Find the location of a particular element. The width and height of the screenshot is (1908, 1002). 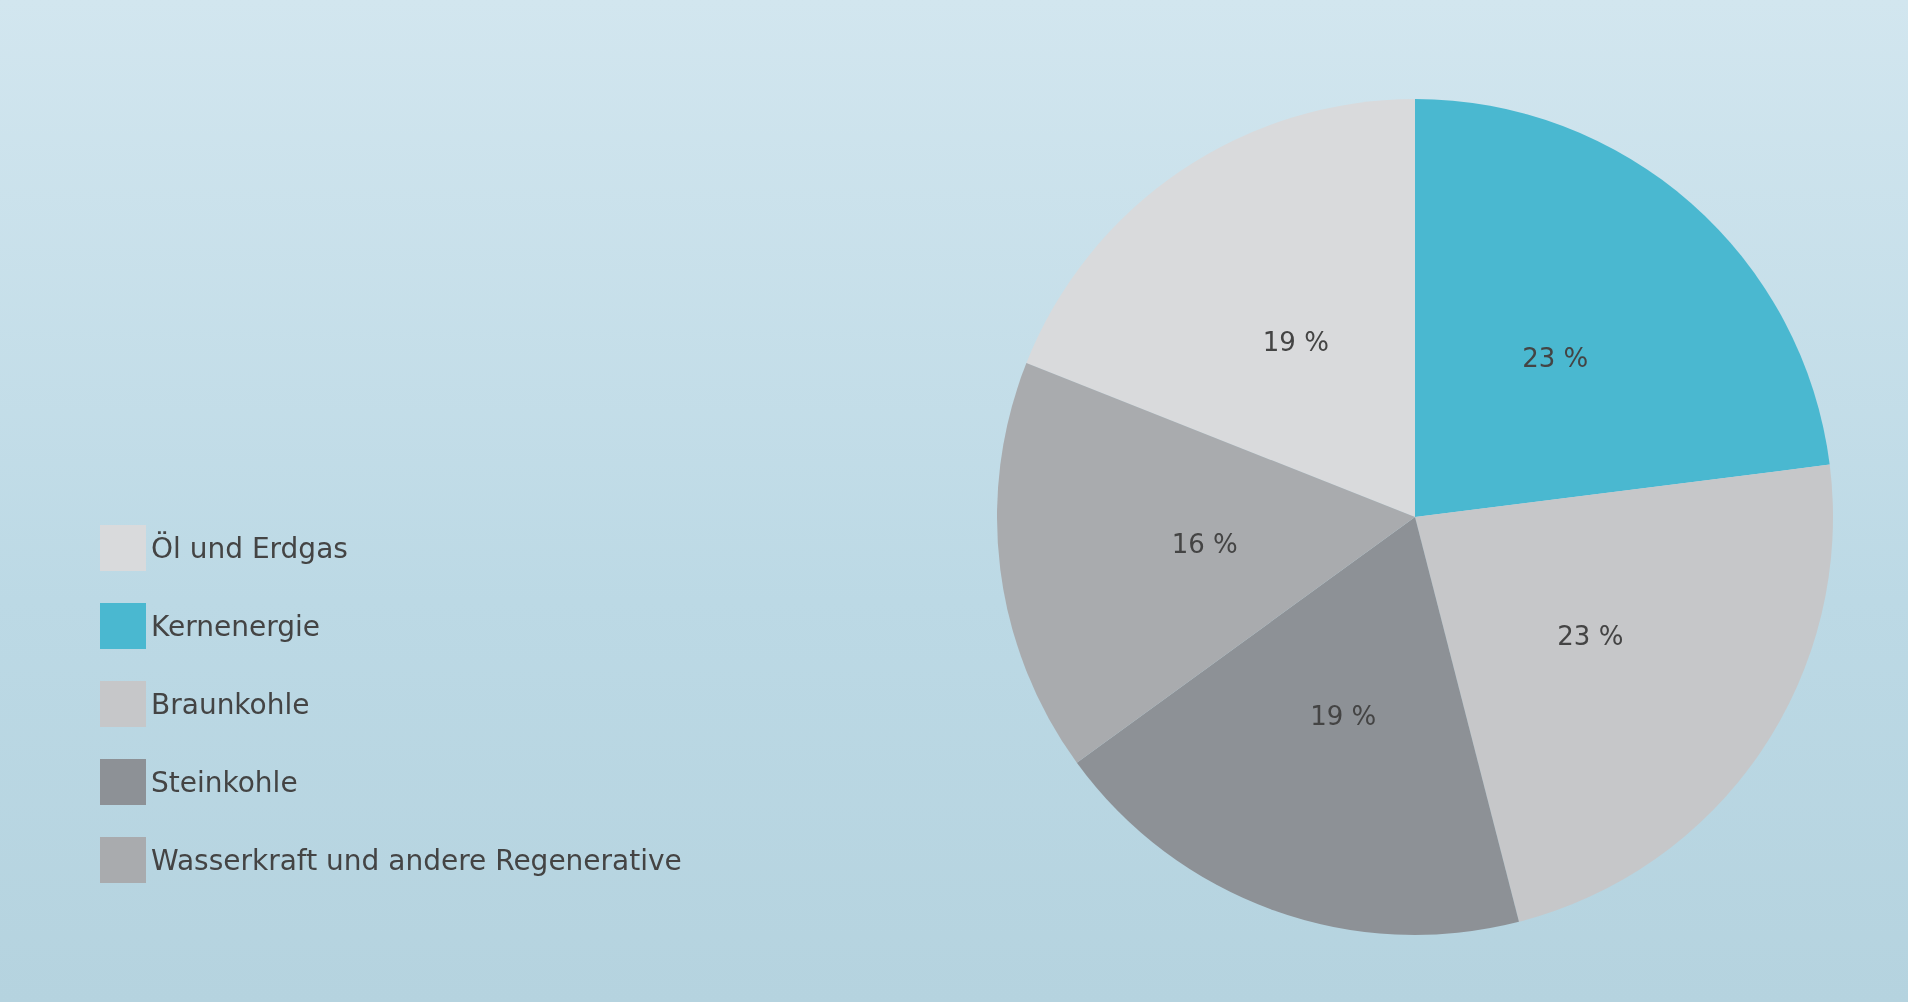

legend-label: Wasserkraft und andere Regenerative is located at coordinates (416, 860).